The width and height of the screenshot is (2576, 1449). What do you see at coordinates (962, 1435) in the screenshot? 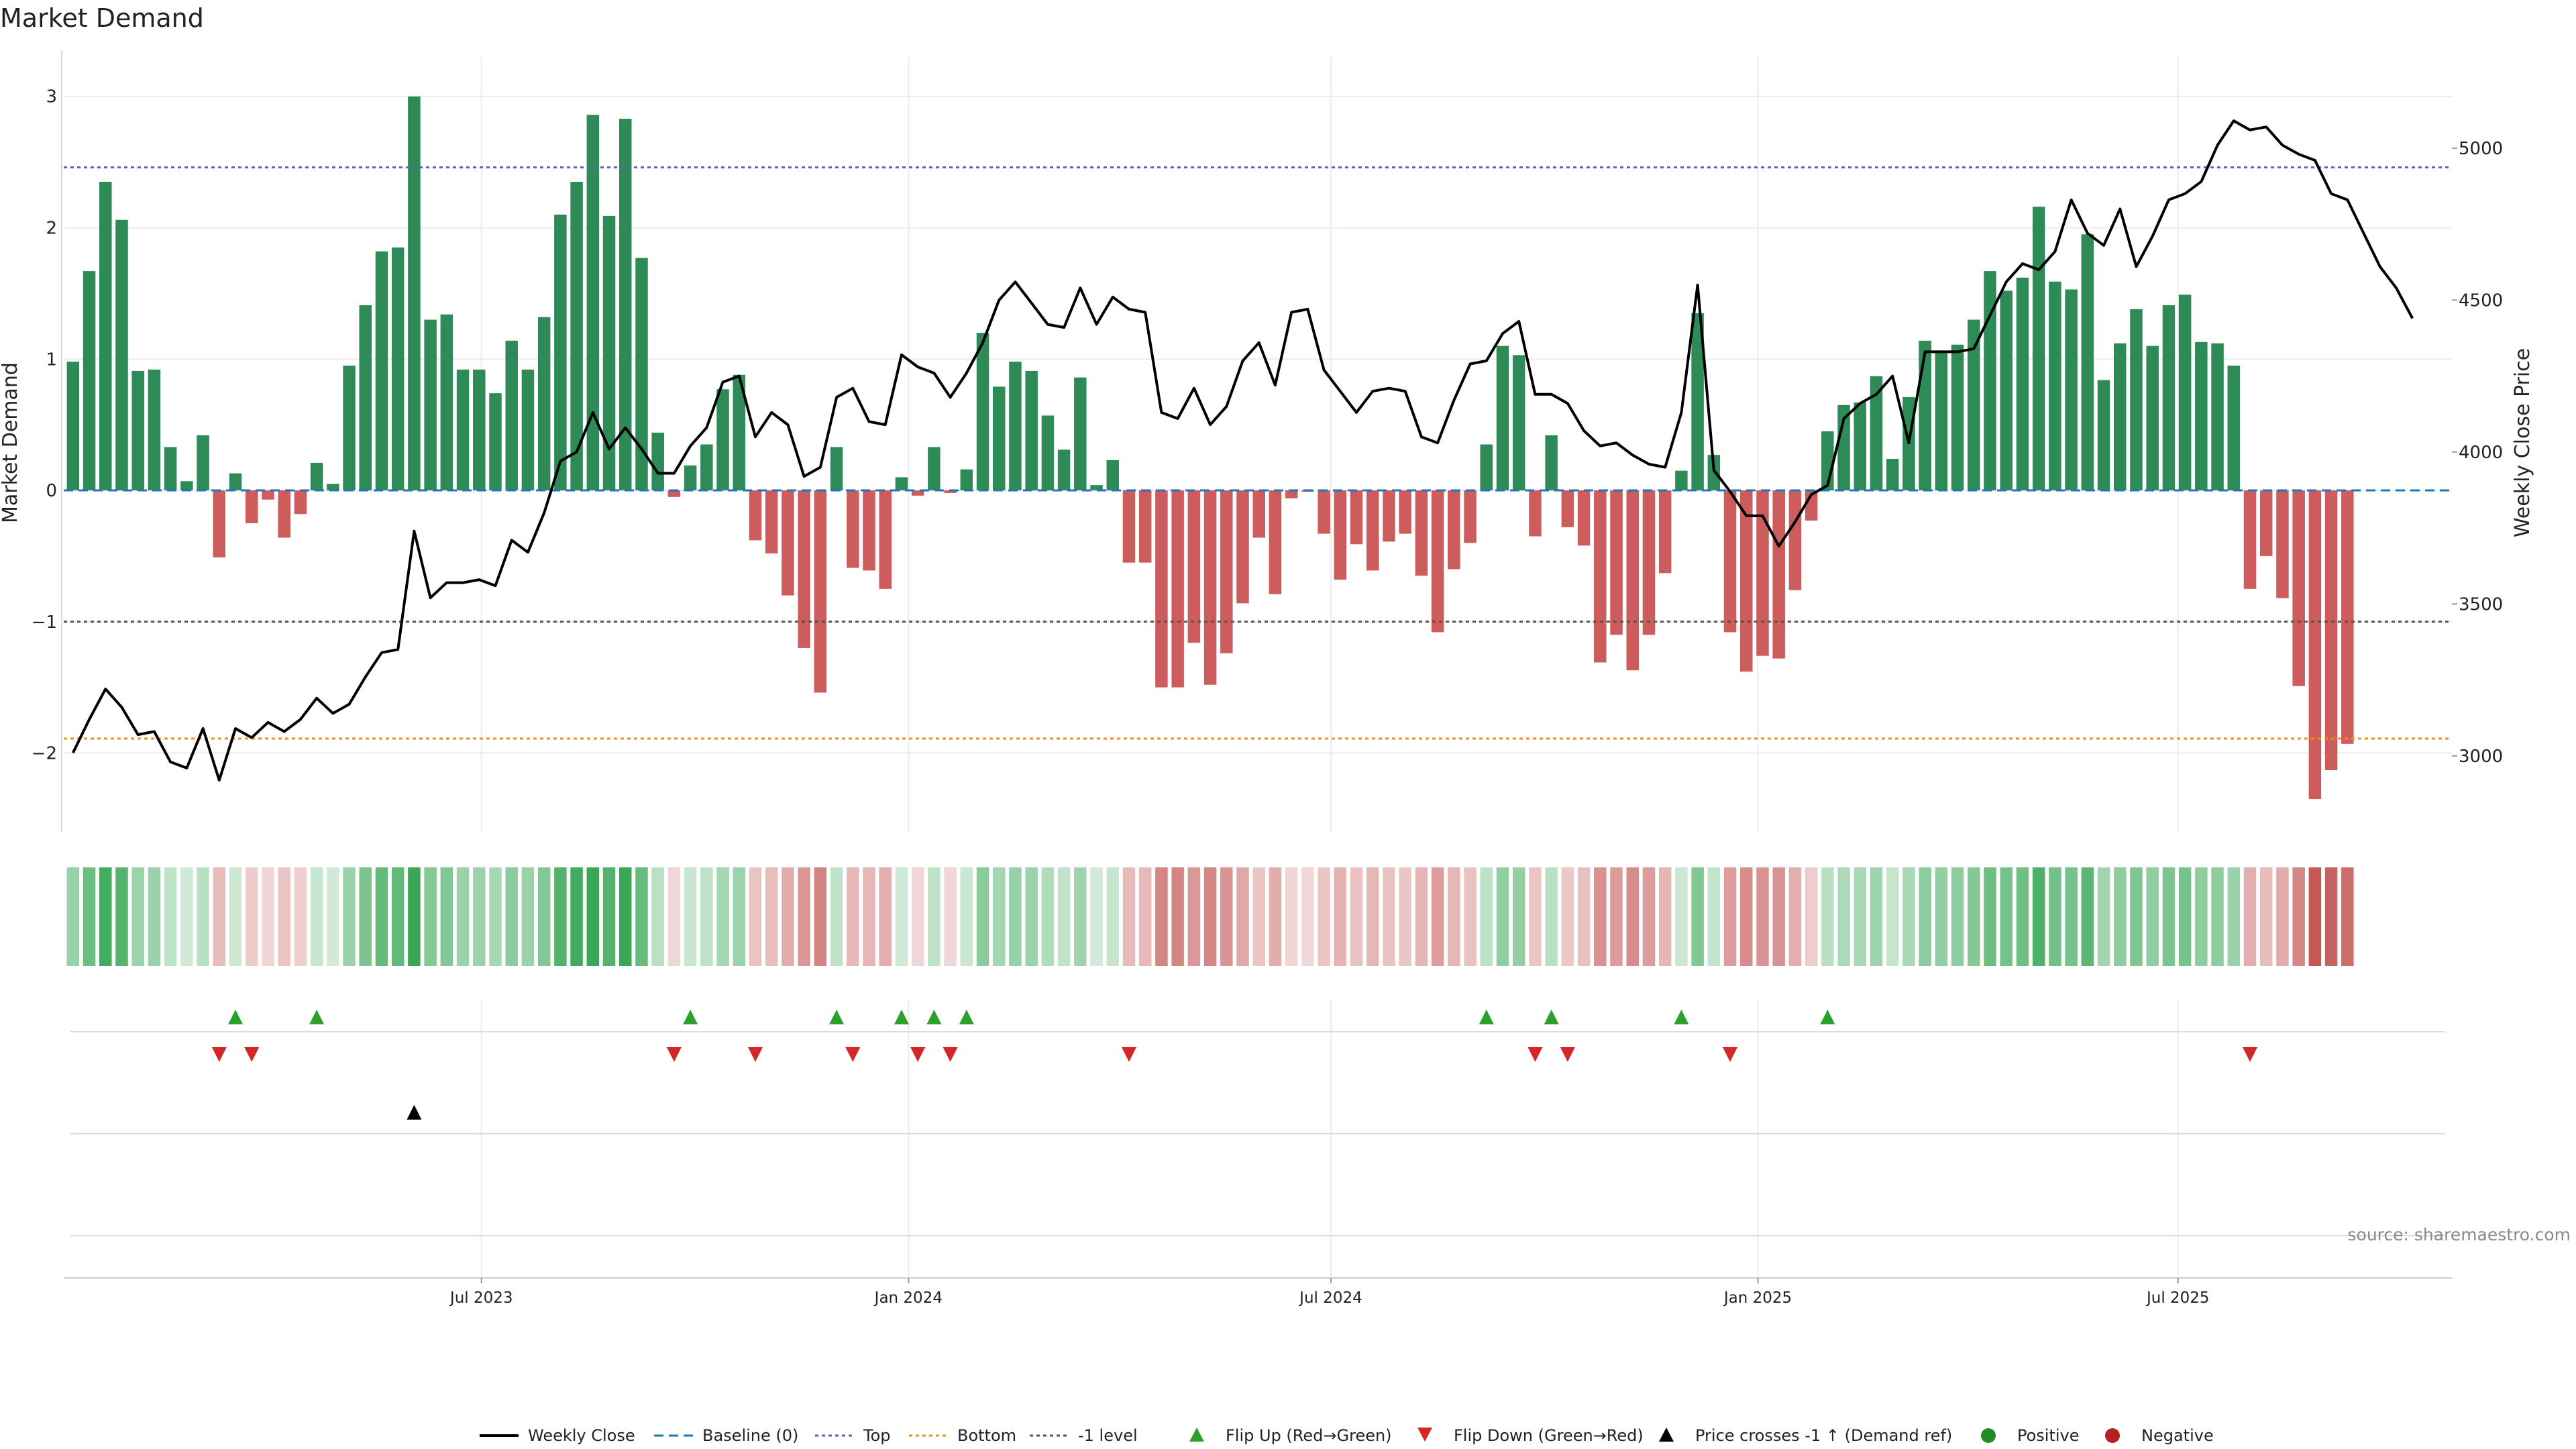
I see `legend-item: Bottom` at bounding box center [962, 1435].